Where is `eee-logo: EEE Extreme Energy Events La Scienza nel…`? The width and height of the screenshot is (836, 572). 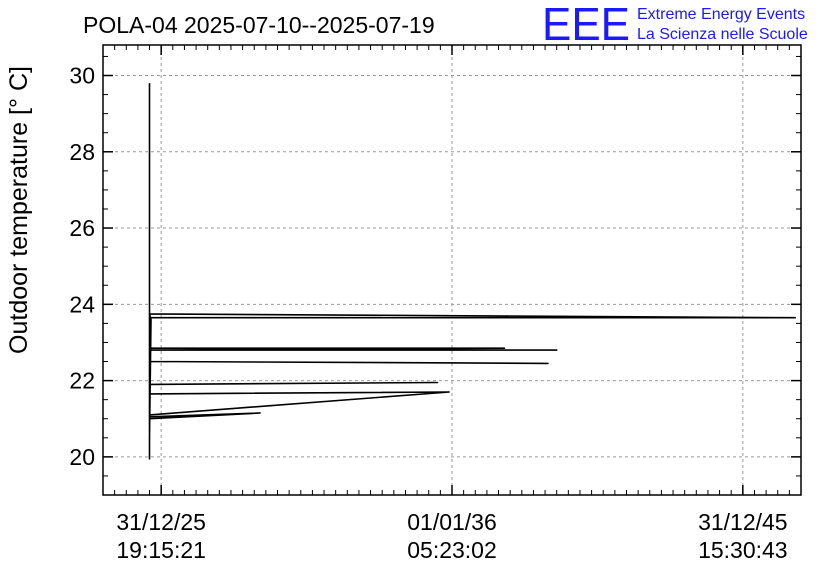
eee-logo: EEE Extreme Energy Events La Scienza nel… is located at coordinates (675, 25).